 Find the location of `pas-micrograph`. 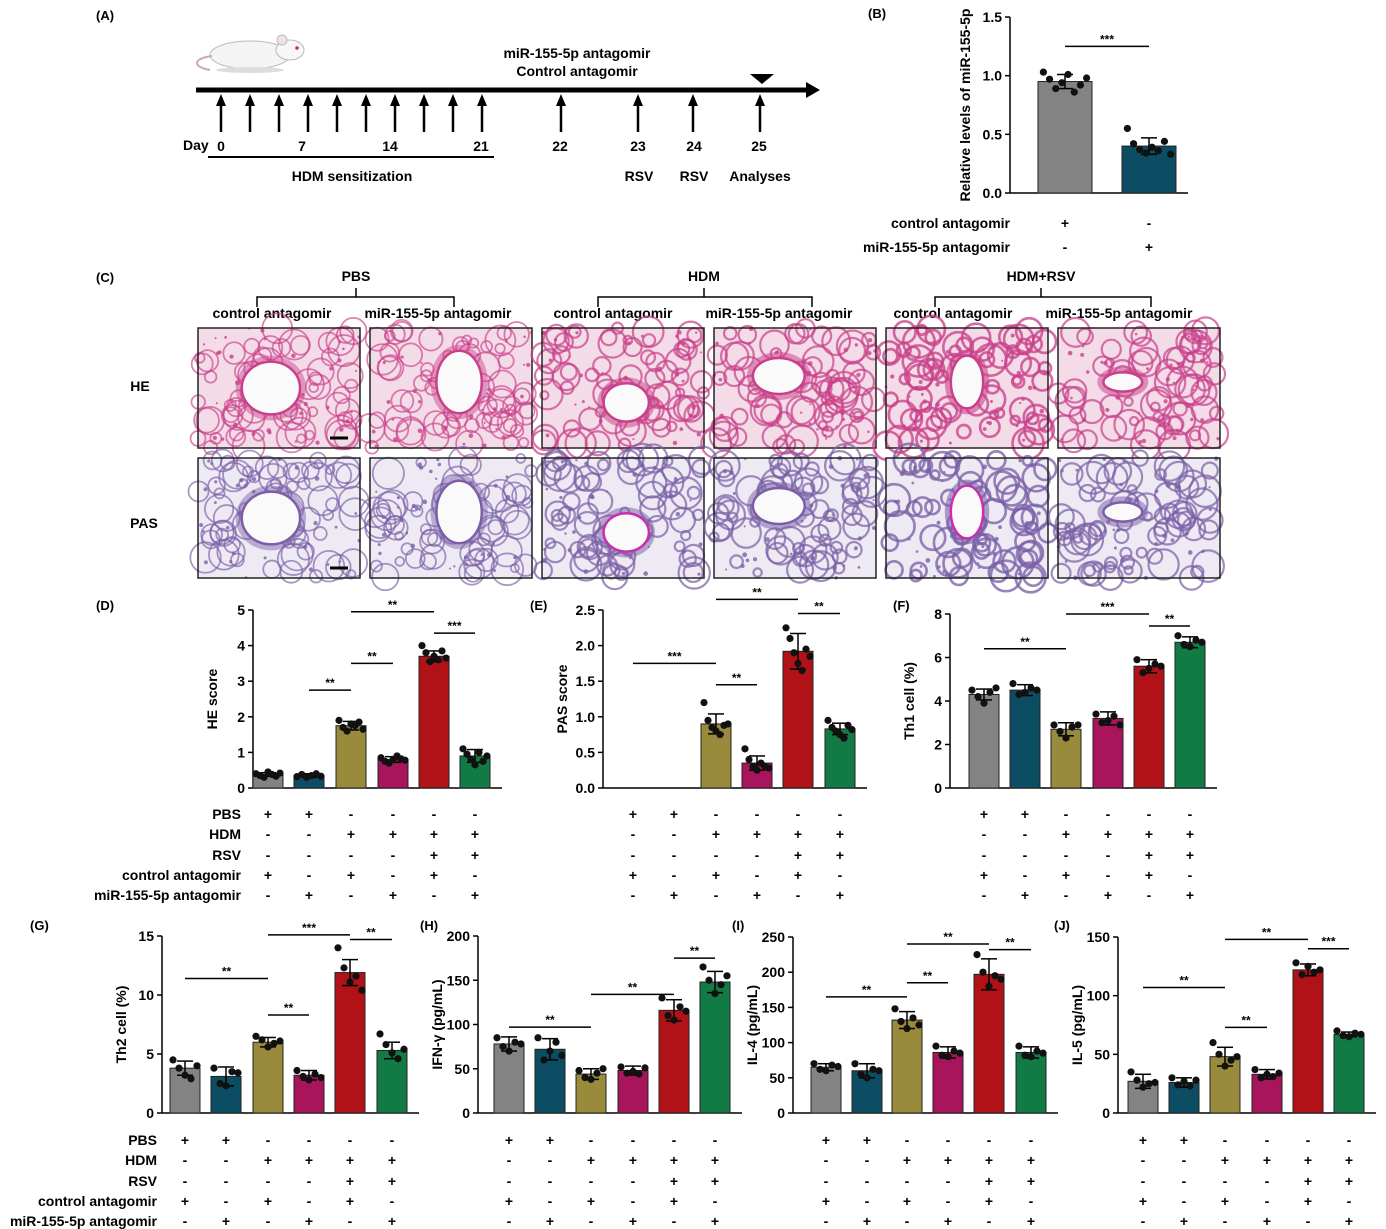

pas-micrograph is located at coordinates (795, 513).